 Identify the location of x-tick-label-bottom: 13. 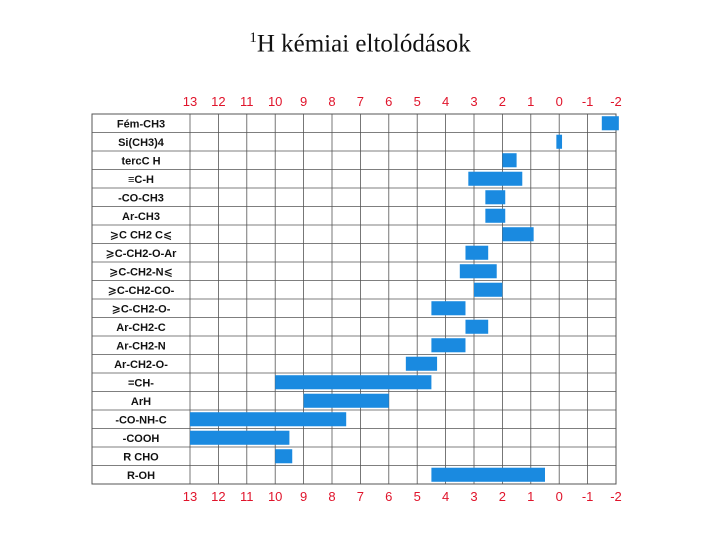
(190, 496).